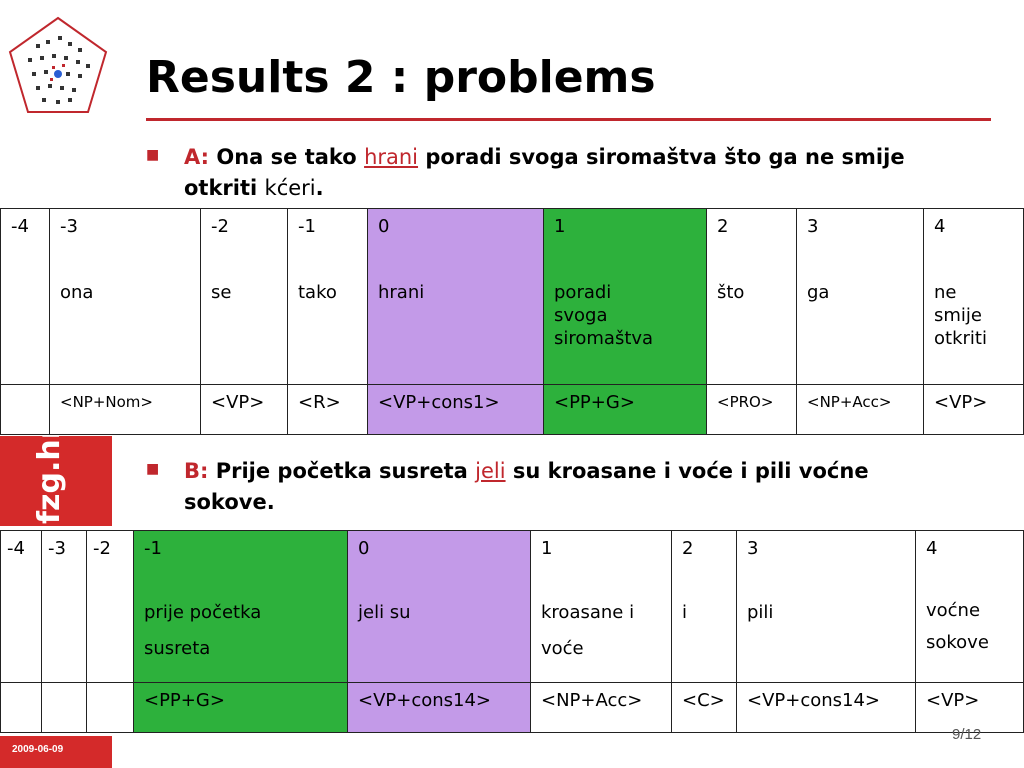 The height and width of the screenshot is (768, 1024). I want to click on tag-cell: <R>, so click(327, 409).